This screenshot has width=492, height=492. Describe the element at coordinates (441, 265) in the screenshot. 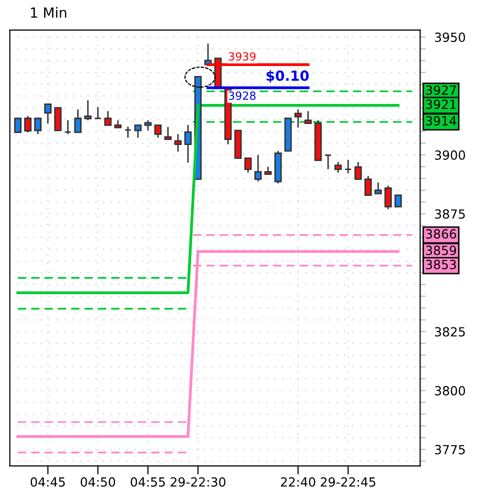

I see `ref-line-label: 3853` at that location.